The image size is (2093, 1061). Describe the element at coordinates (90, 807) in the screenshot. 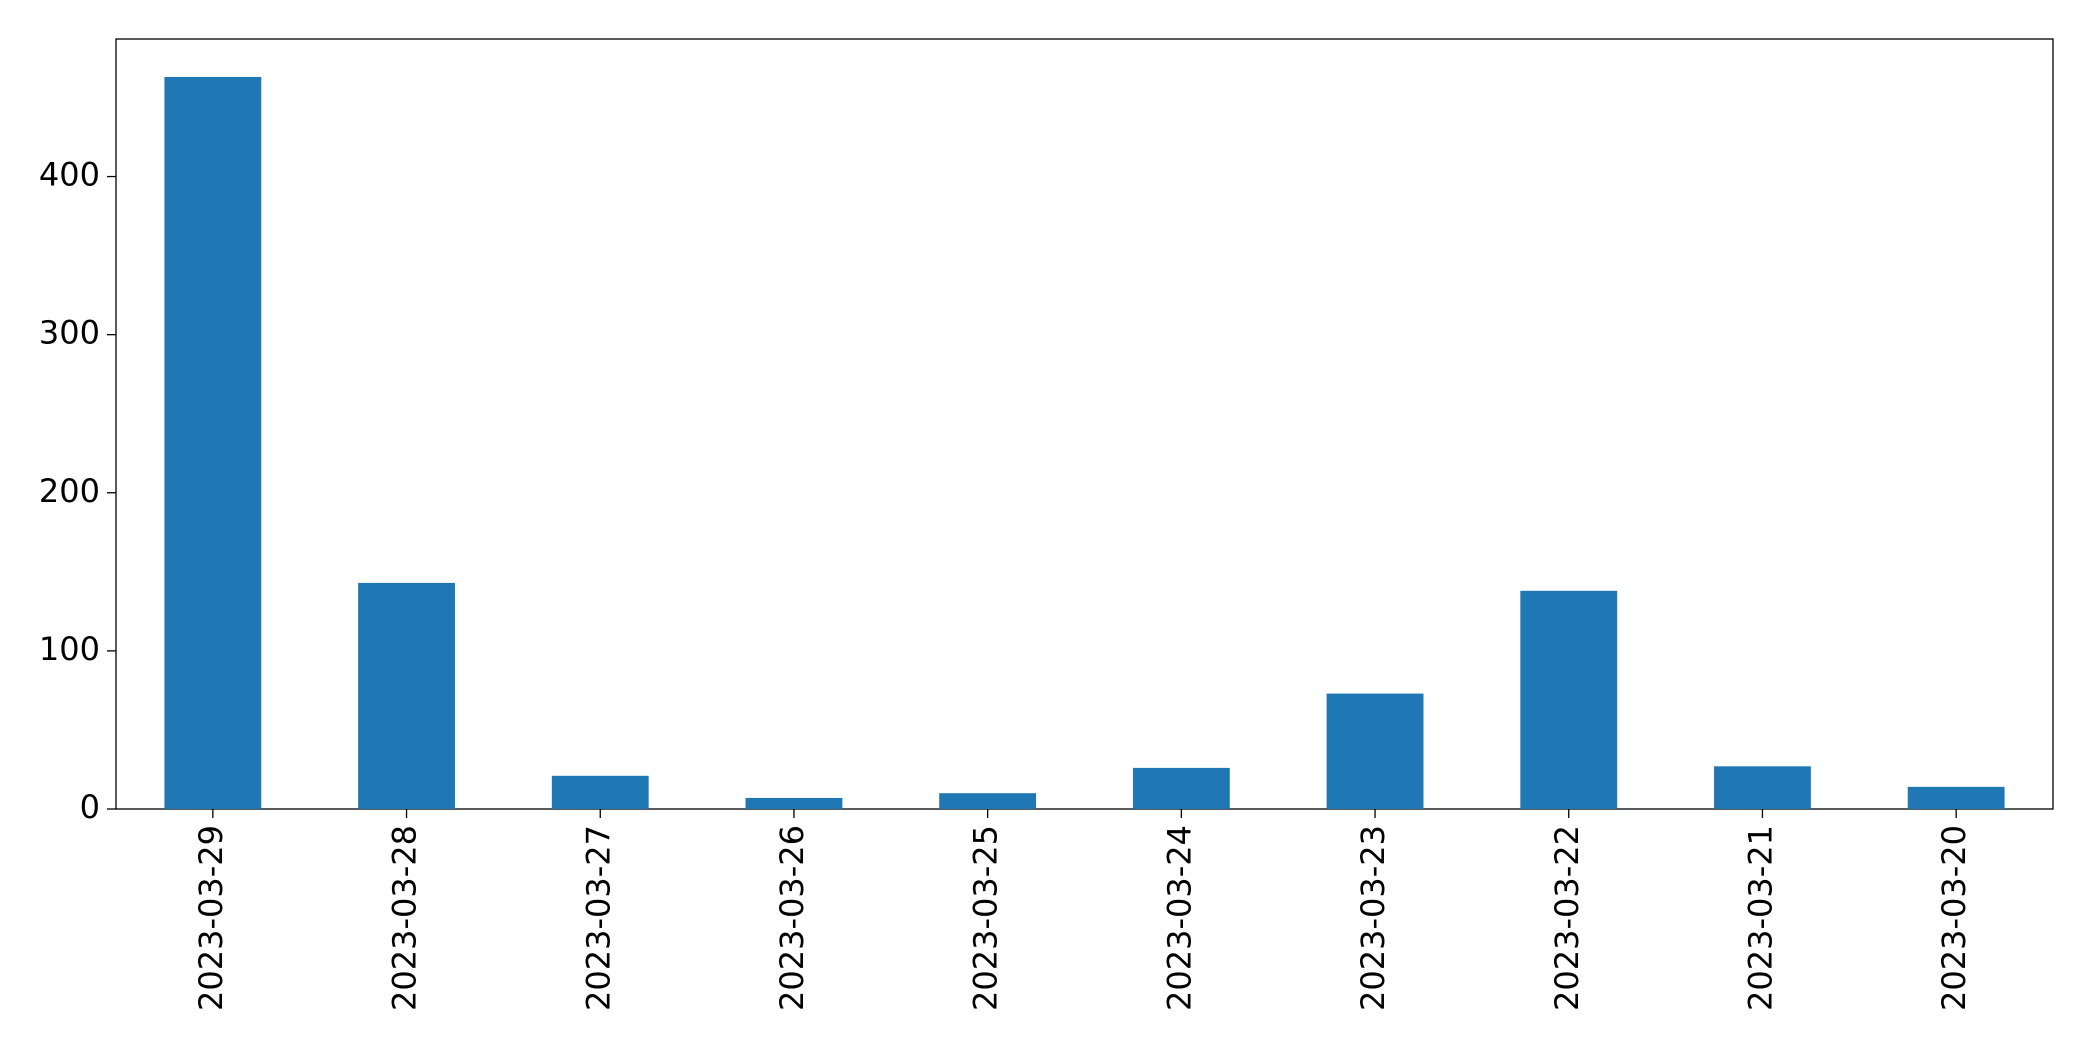

I see `y-tick-label: 0` at that location.